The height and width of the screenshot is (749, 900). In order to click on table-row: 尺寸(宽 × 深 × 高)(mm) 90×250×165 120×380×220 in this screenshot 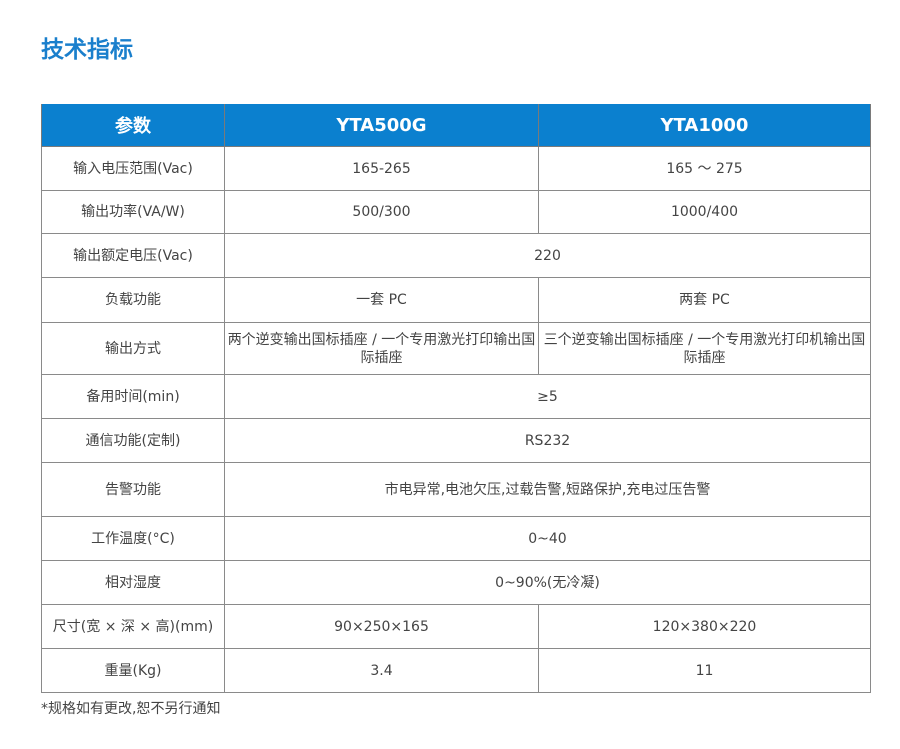, I will do `click(456, 626)`.